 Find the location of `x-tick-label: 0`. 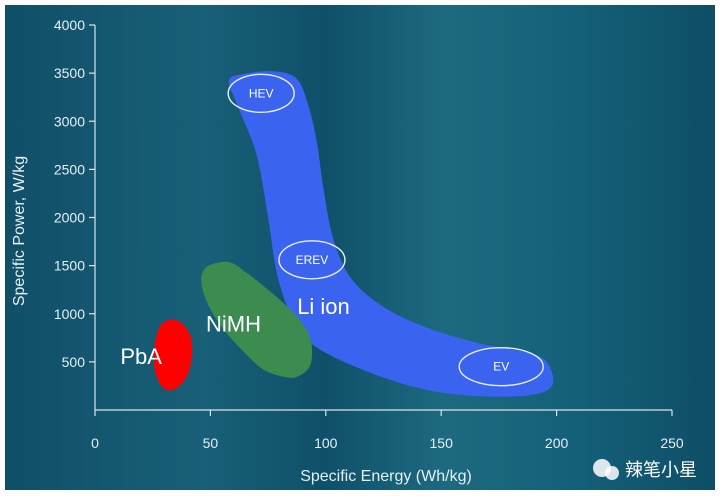

x-tick-label: 0 is located at coordinates (95, 443).